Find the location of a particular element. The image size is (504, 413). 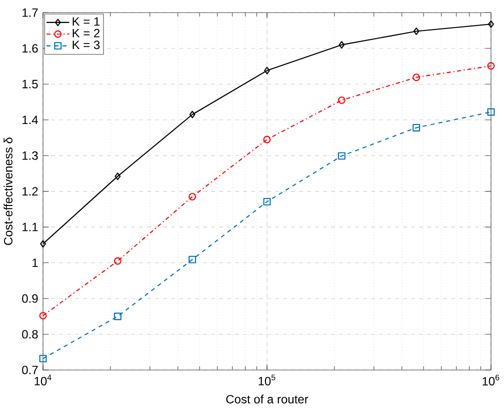

y-tick-label: 0.8 is located at coordinates (30, 334).